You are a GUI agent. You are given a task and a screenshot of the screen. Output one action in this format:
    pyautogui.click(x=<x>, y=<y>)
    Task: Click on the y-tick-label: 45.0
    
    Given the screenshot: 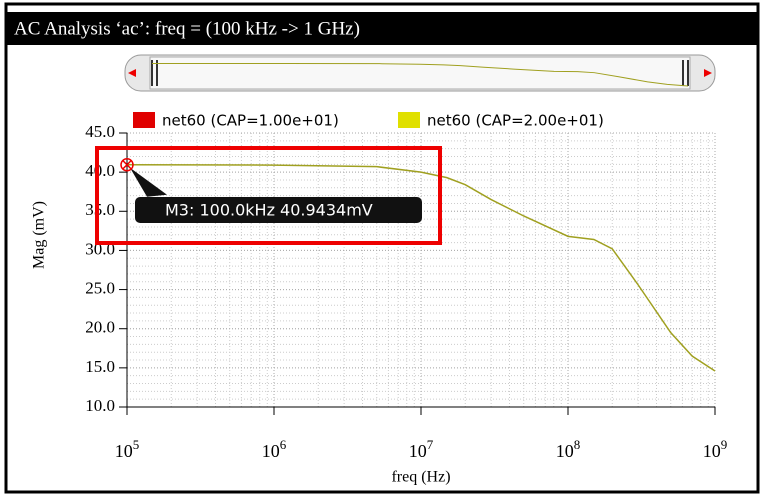 What is the action you would take?
    pyautogui.click(x=100, y=131)
    